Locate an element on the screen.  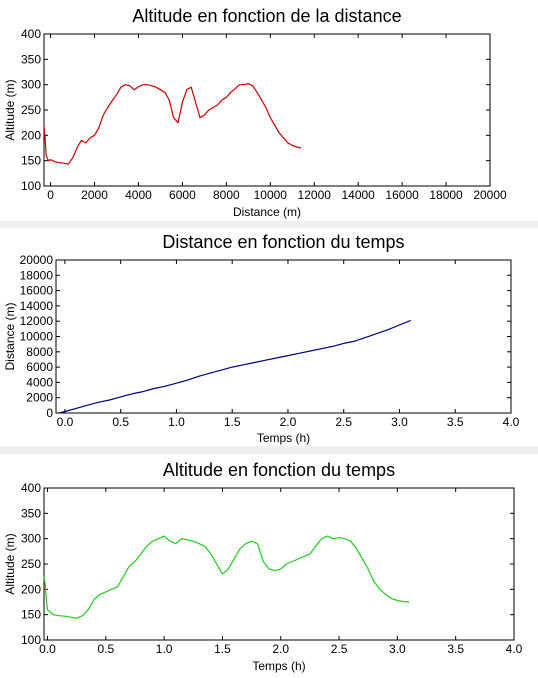
disttime-y-tick-label: 20000 is located at coordinates (37, 260).